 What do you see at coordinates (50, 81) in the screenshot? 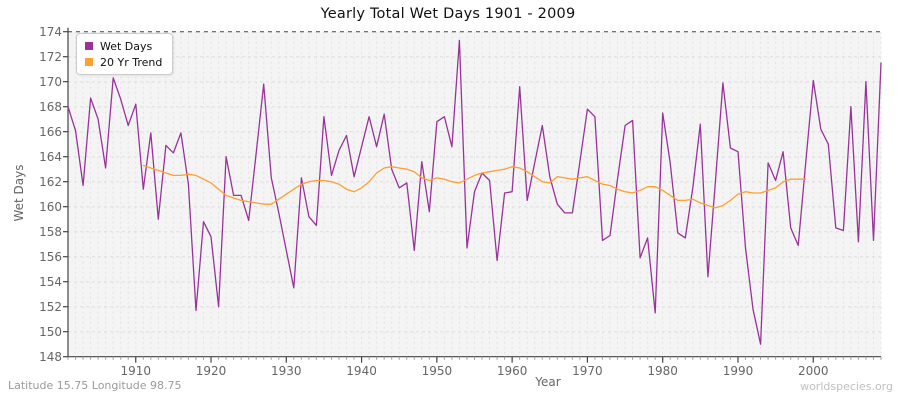
I see `y-tick-label: 170` at bounding box center [50, 81].